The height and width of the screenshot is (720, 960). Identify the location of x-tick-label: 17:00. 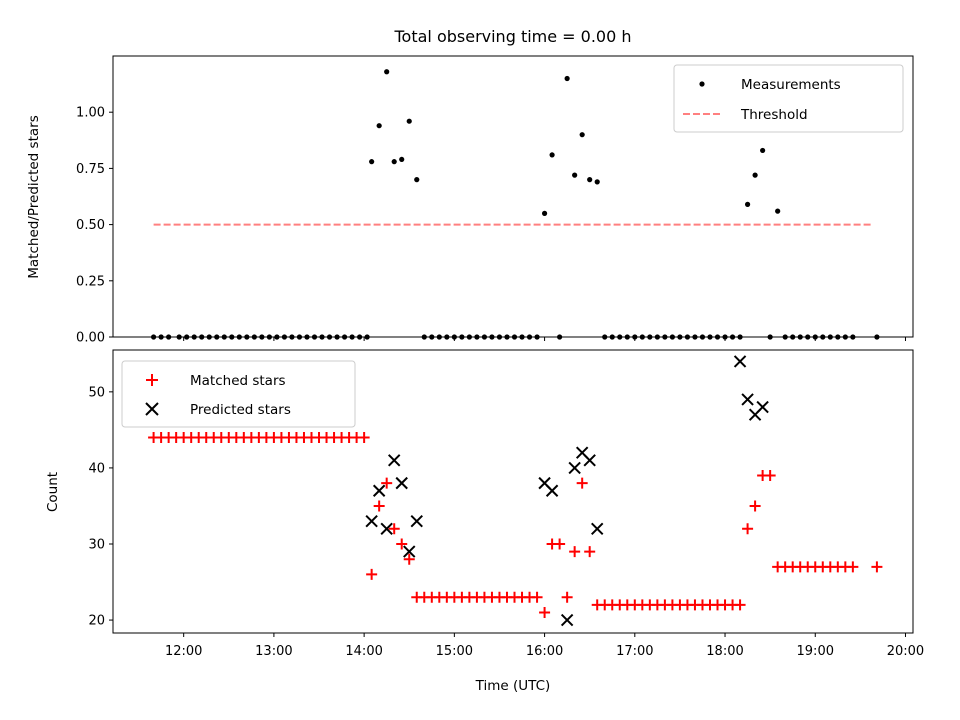
(634, 651).